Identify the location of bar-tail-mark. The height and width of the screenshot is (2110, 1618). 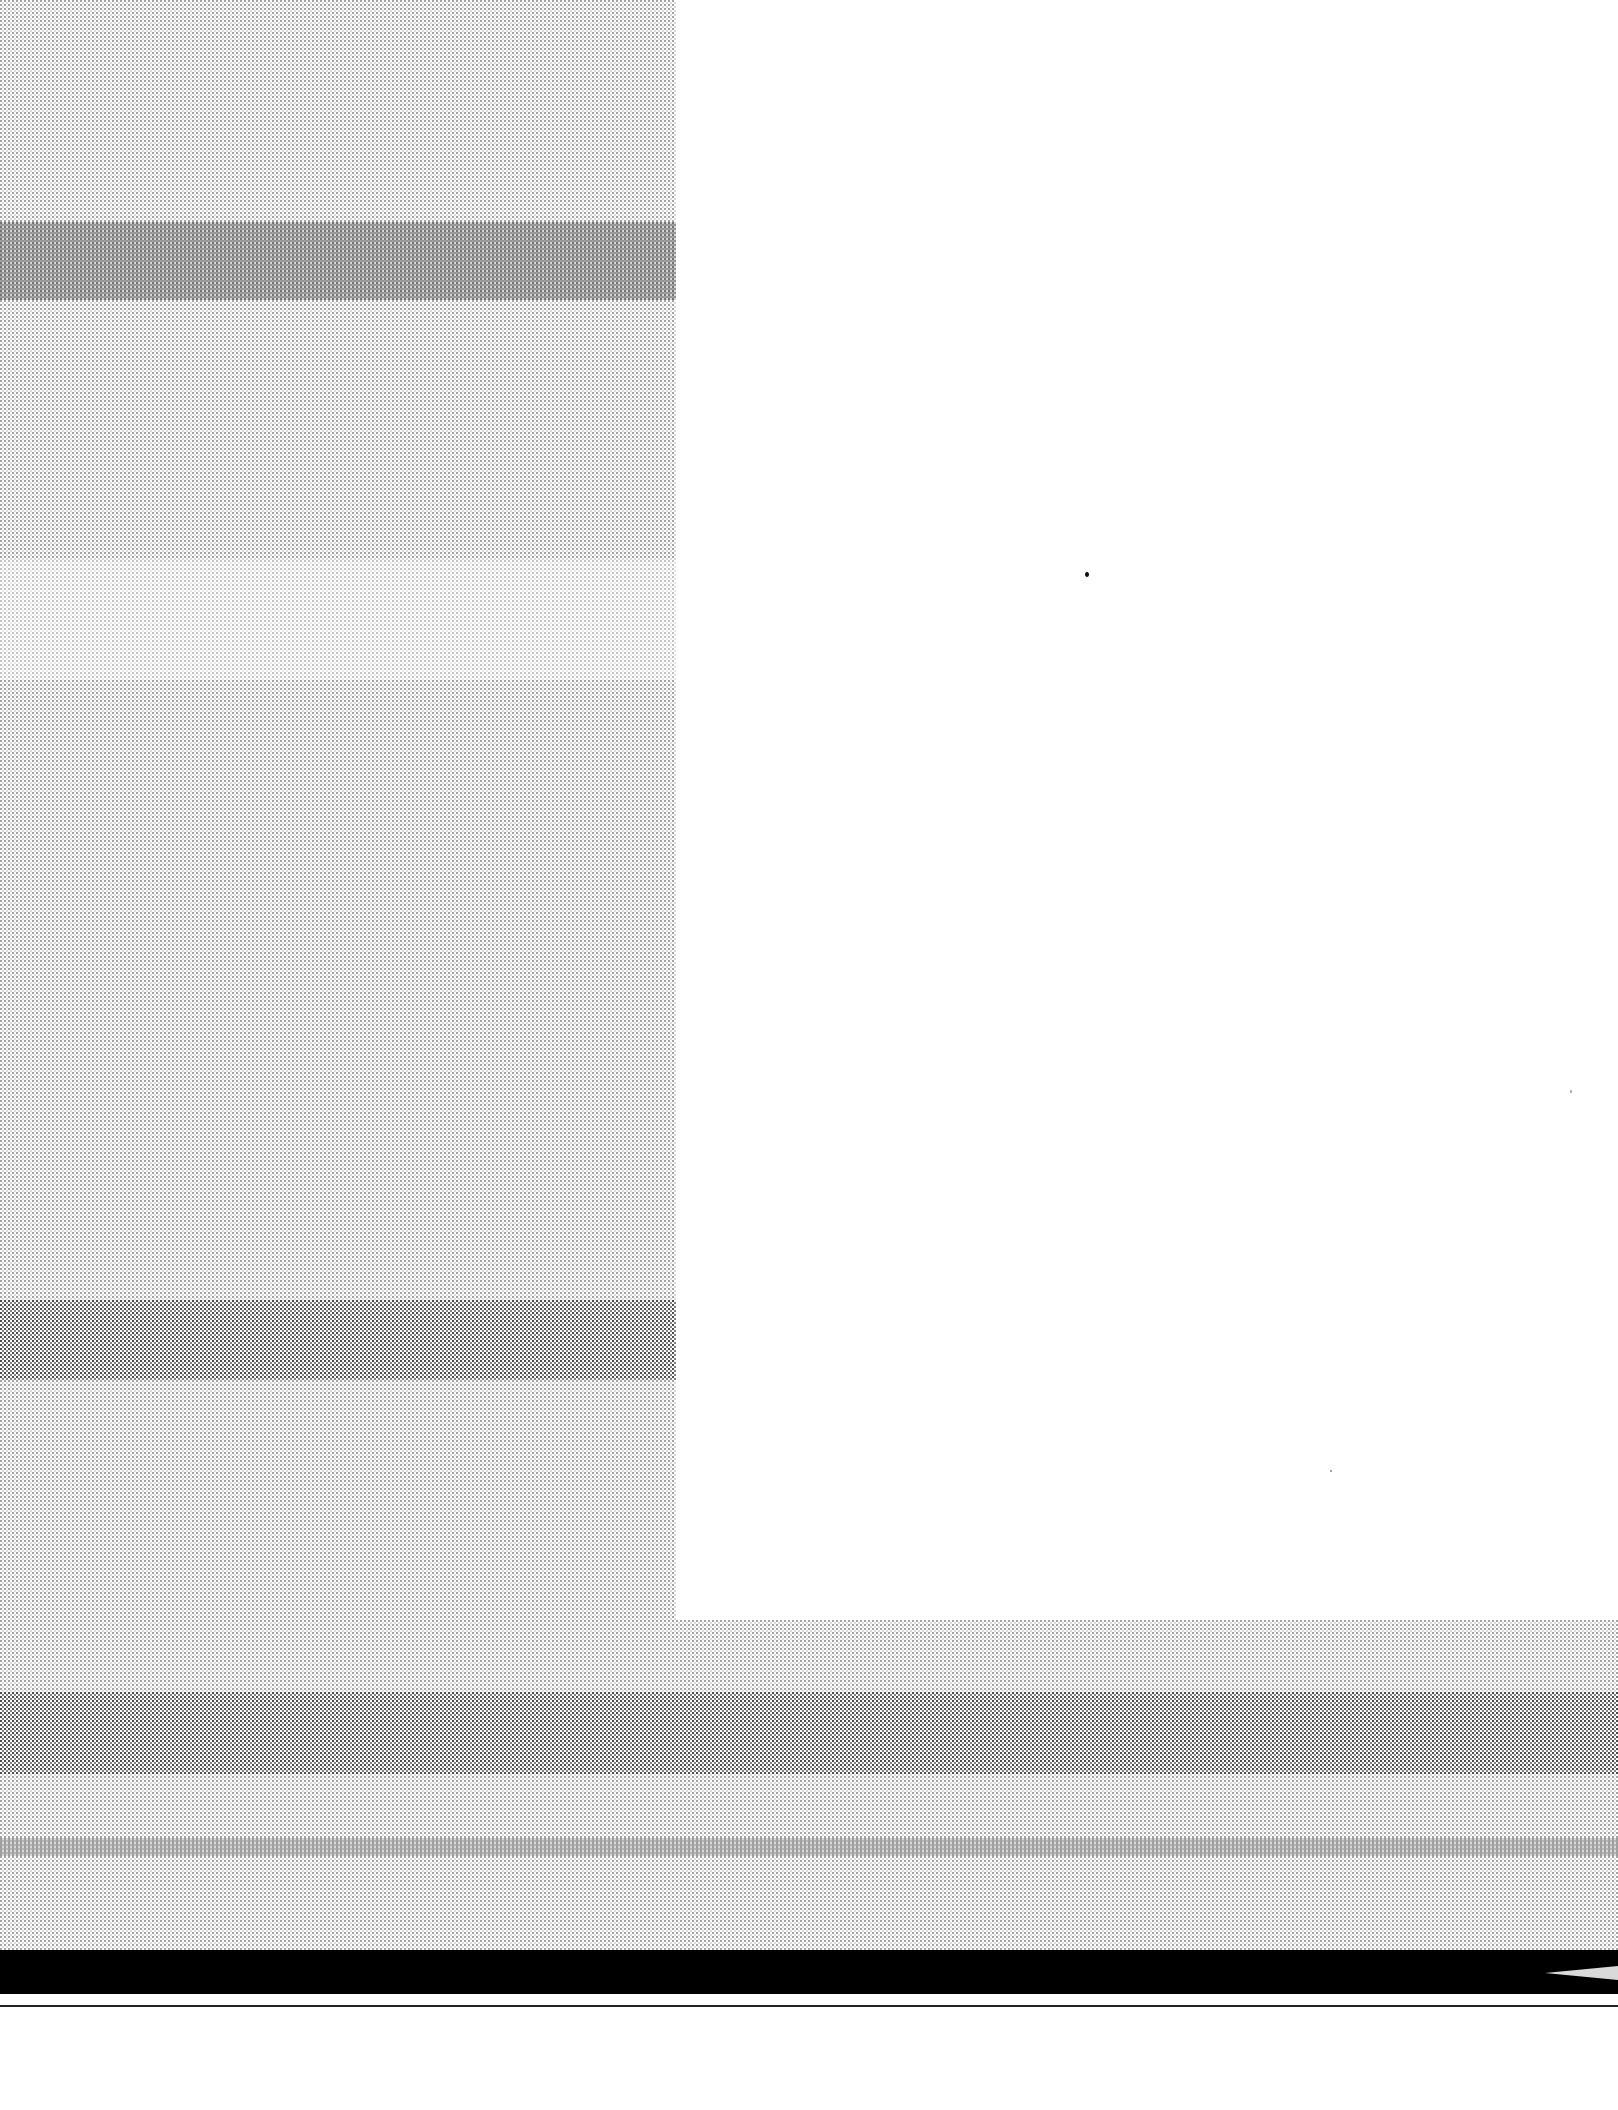
(1581, 1973).